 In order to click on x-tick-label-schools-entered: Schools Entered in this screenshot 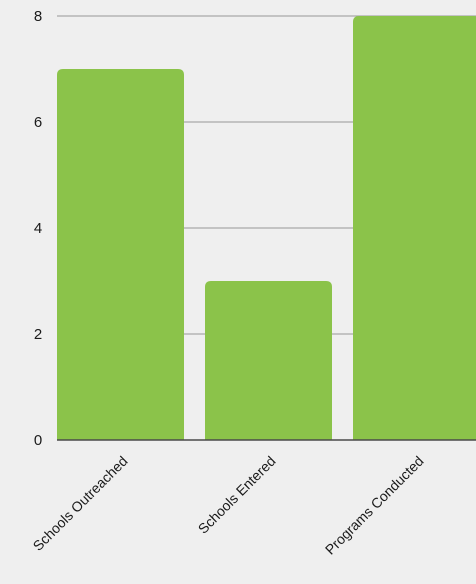, I will do `click(237, 495)`.